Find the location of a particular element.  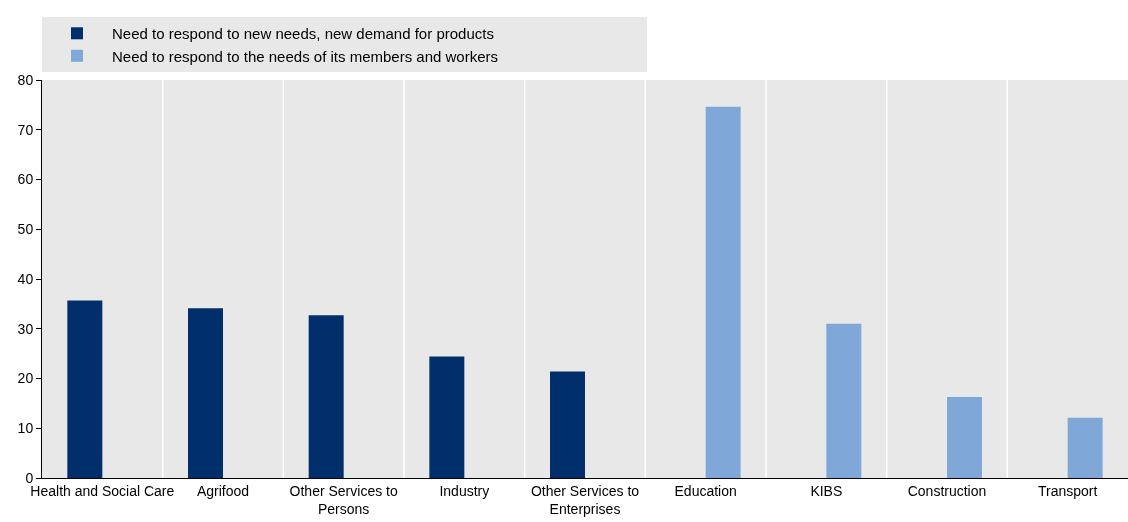

x-tick-label: Industry is located at coordinates (464, 490).